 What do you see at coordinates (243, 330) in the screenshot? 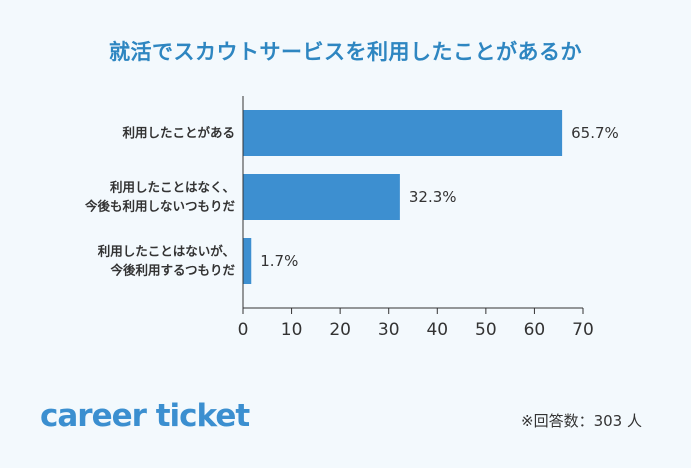
I see `x-tick-label-0: 0` at bounding box center [243, 330].